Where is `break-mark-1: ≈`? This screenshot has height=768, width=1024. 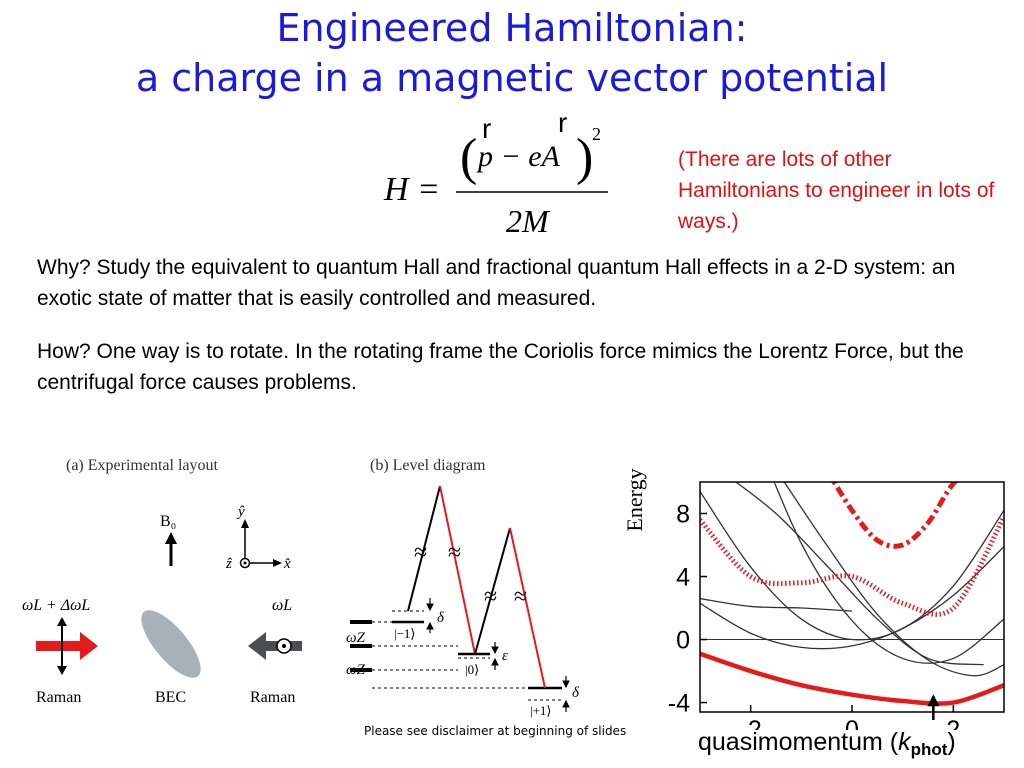
break-mark-1: ≈ is located at coordinates (420, 553).